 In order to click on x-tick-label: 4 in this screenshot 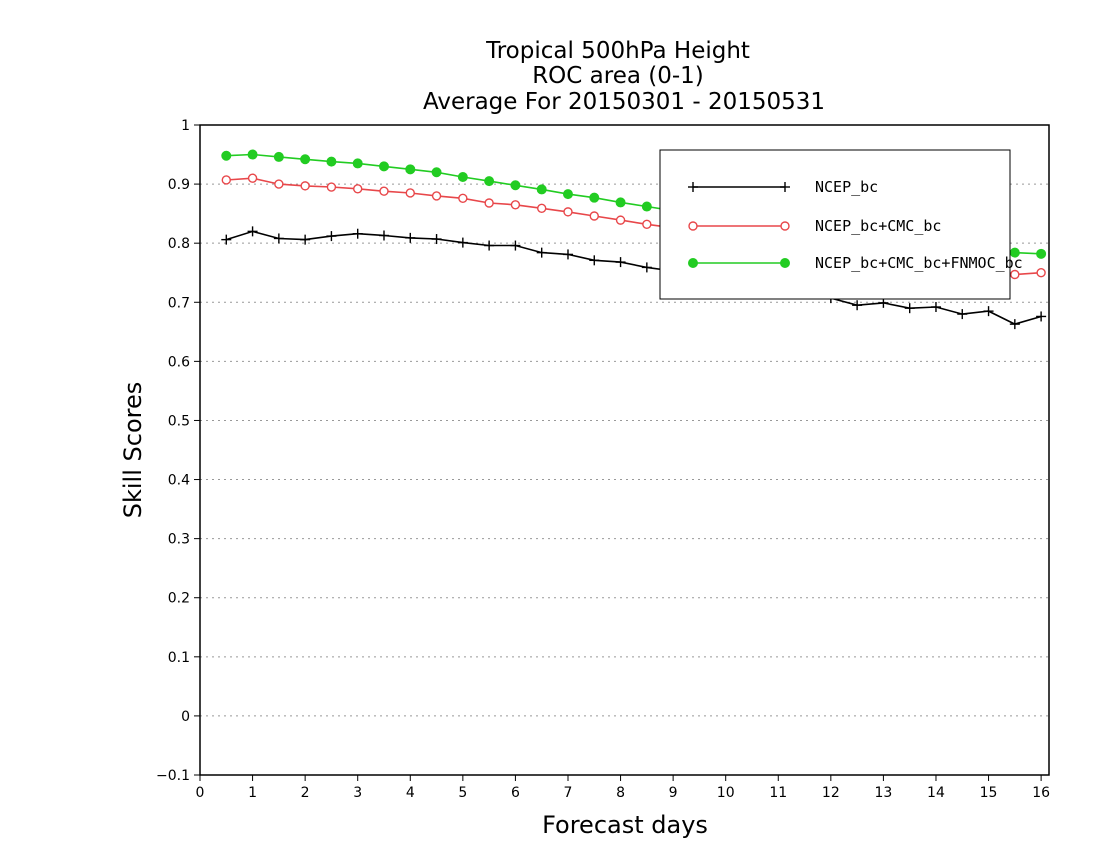, I will do `click(410, 793)`.